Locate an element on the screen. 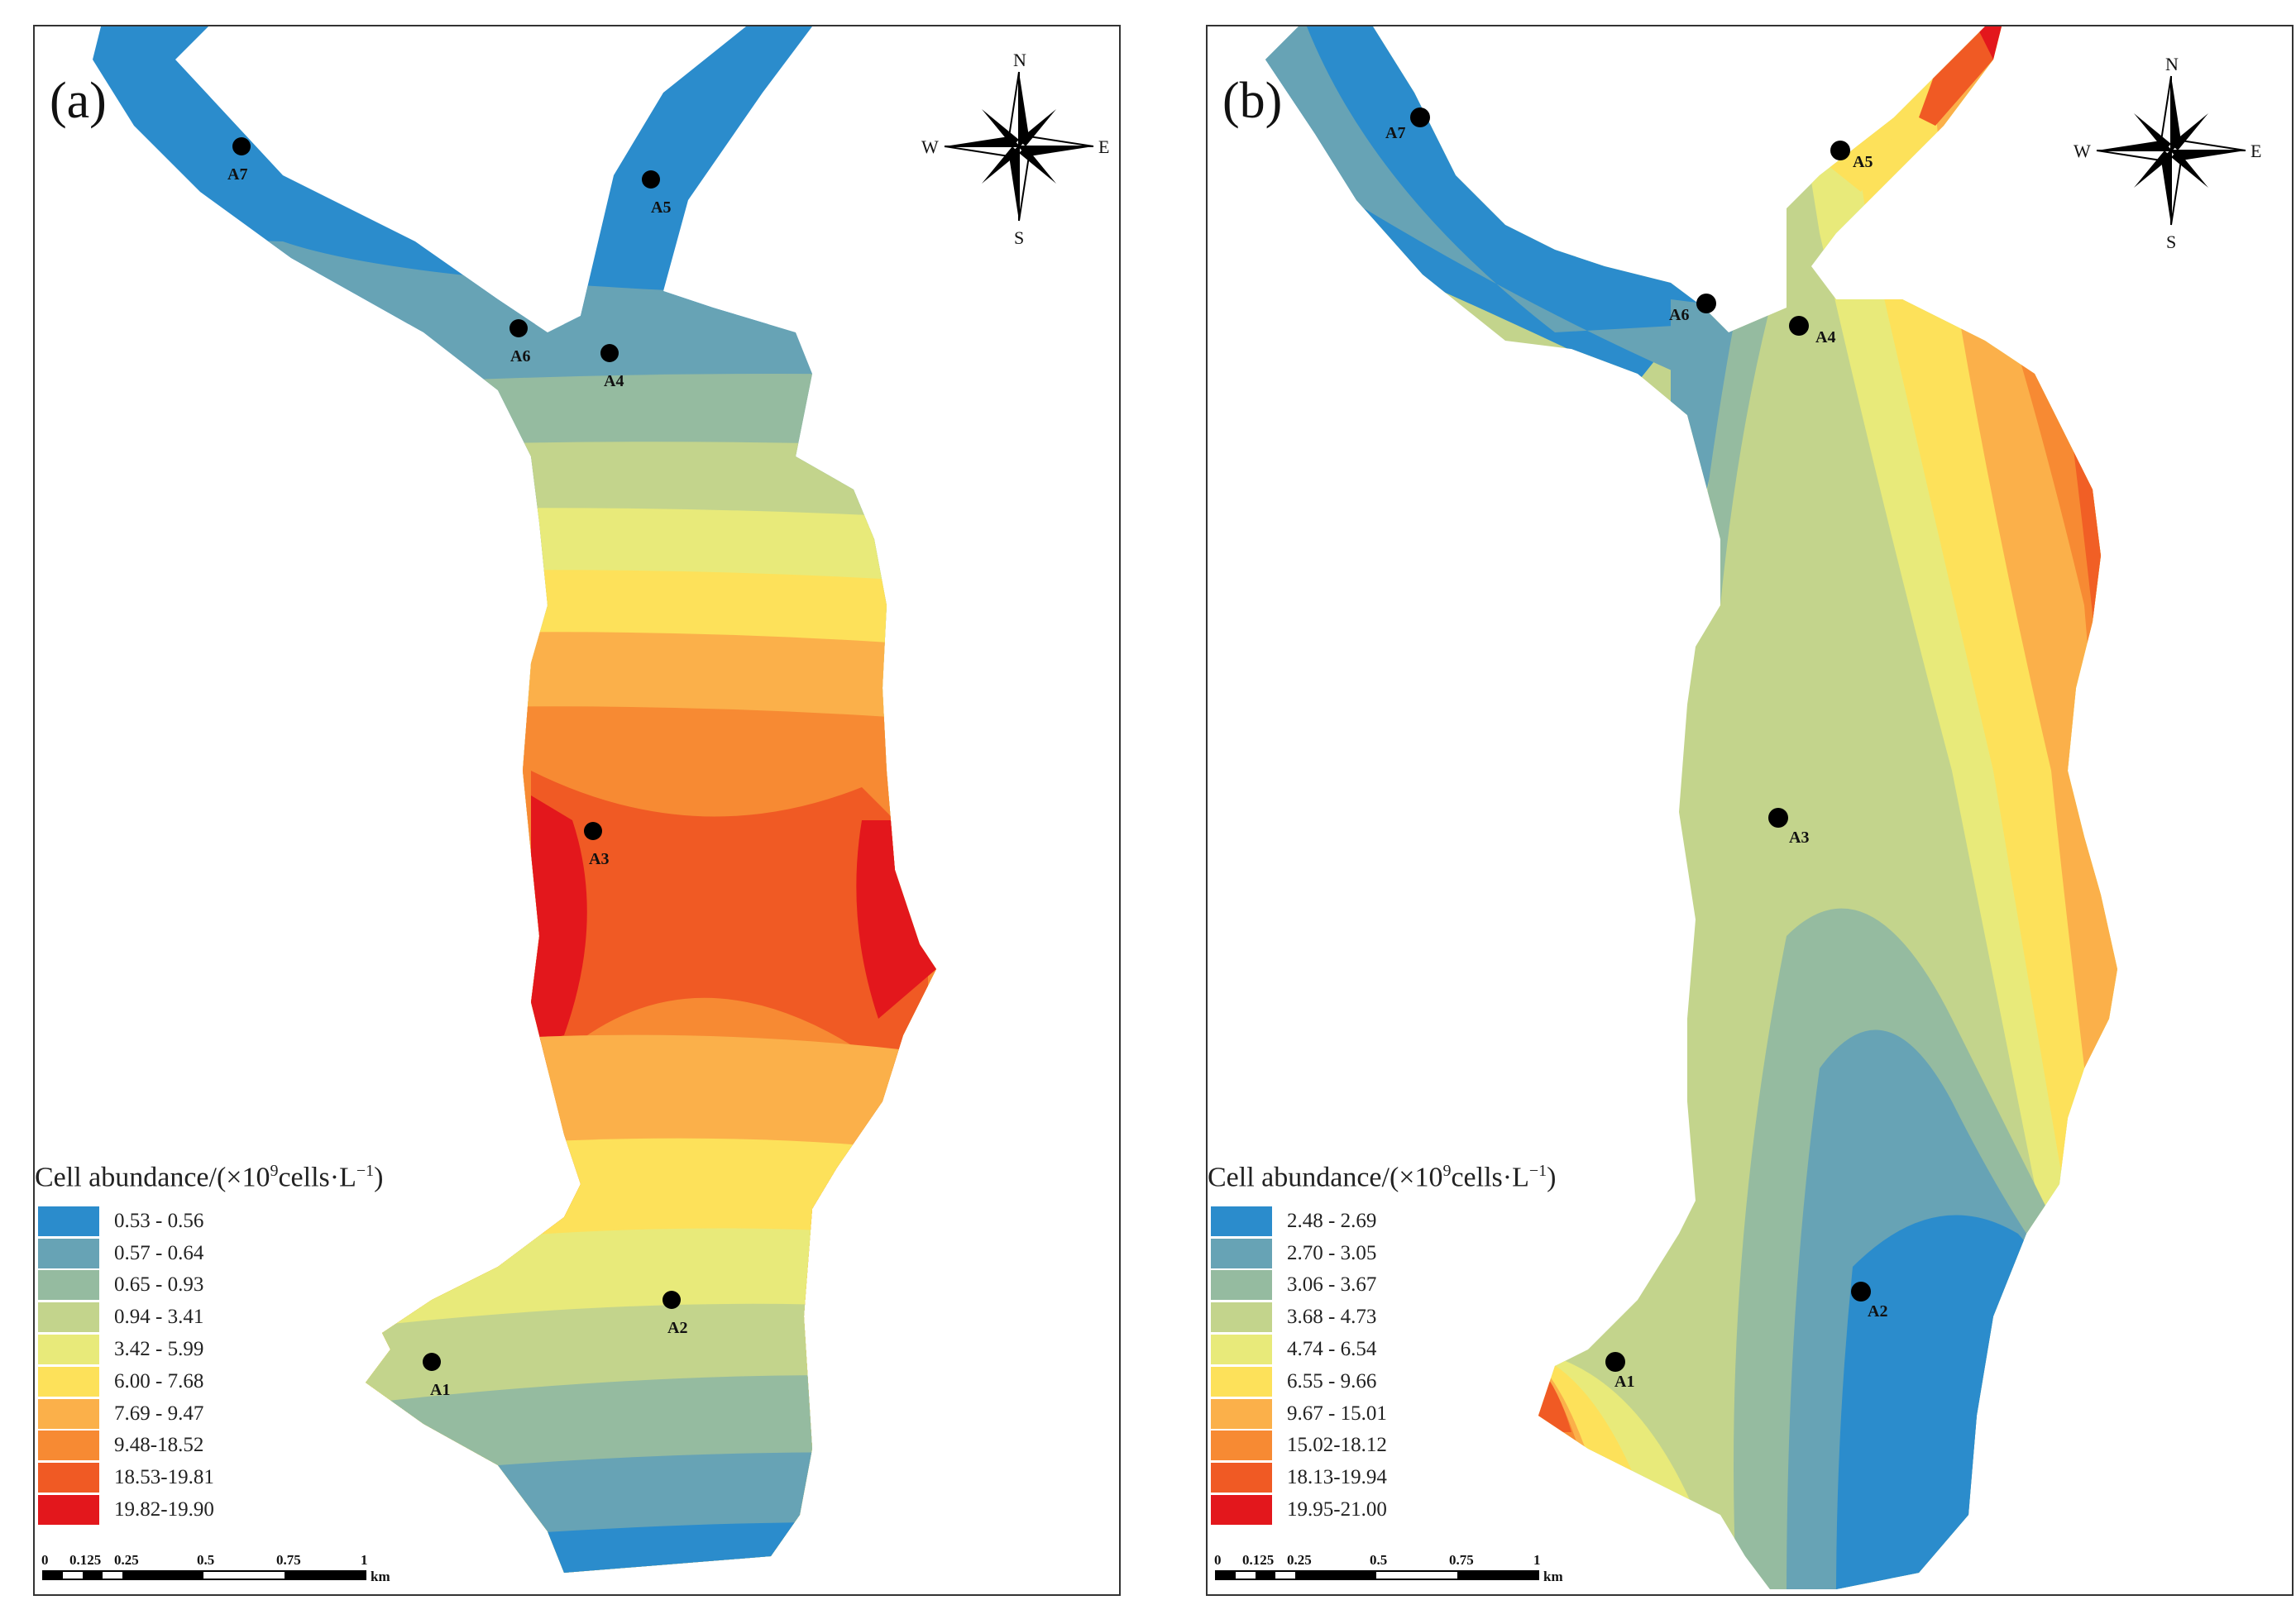 This screenshot has height=1624, width=2296. legend-range-label: 19.95-21.00 is located at coordinates (1337, 1509).